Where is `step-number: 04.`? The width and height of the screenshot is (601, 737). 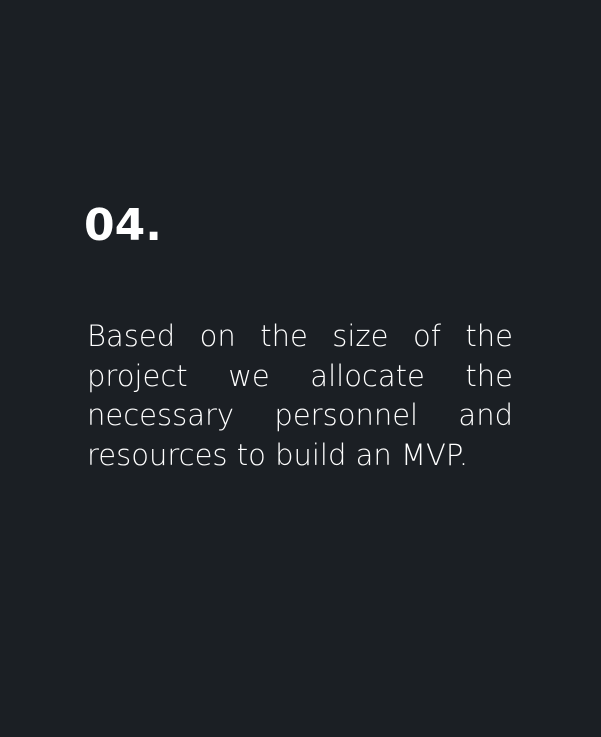 step-number: 04. is located at coordinates (123, 225).